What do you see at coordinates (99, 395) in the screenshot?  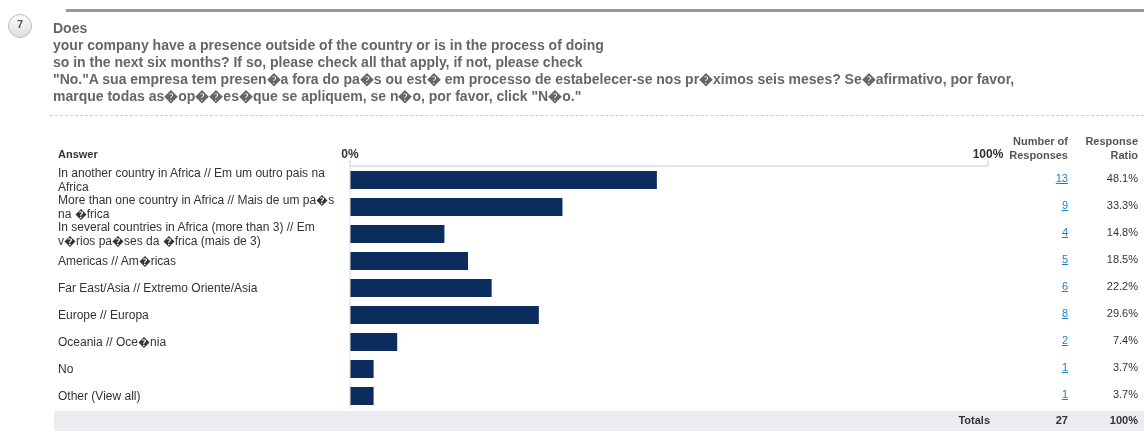 I see `y-tick-label: Other (View all)` at bounding box center [99, 395].